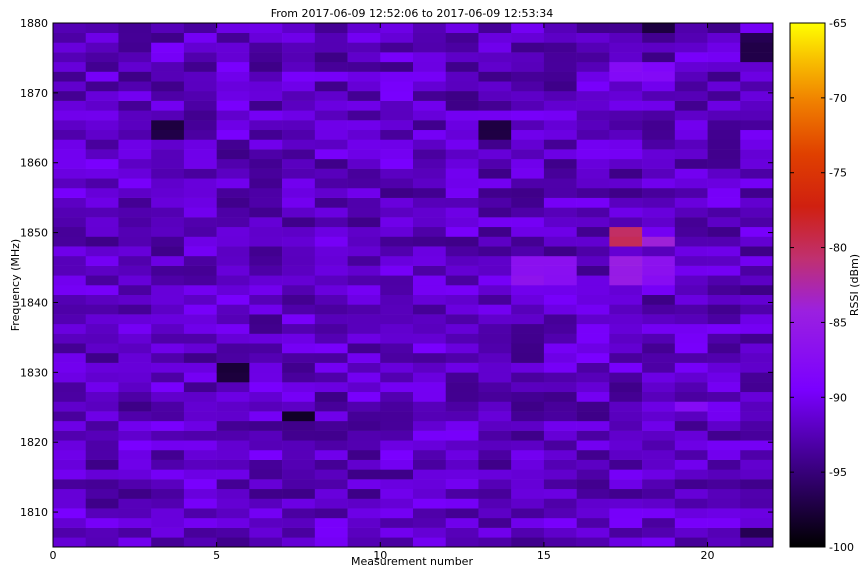 This screenshot has width=860, height=572. What do you see at coordinates (544, 555) in the screenshot?
I see `x-tick-label: 15` at bounding box center [544, 555].